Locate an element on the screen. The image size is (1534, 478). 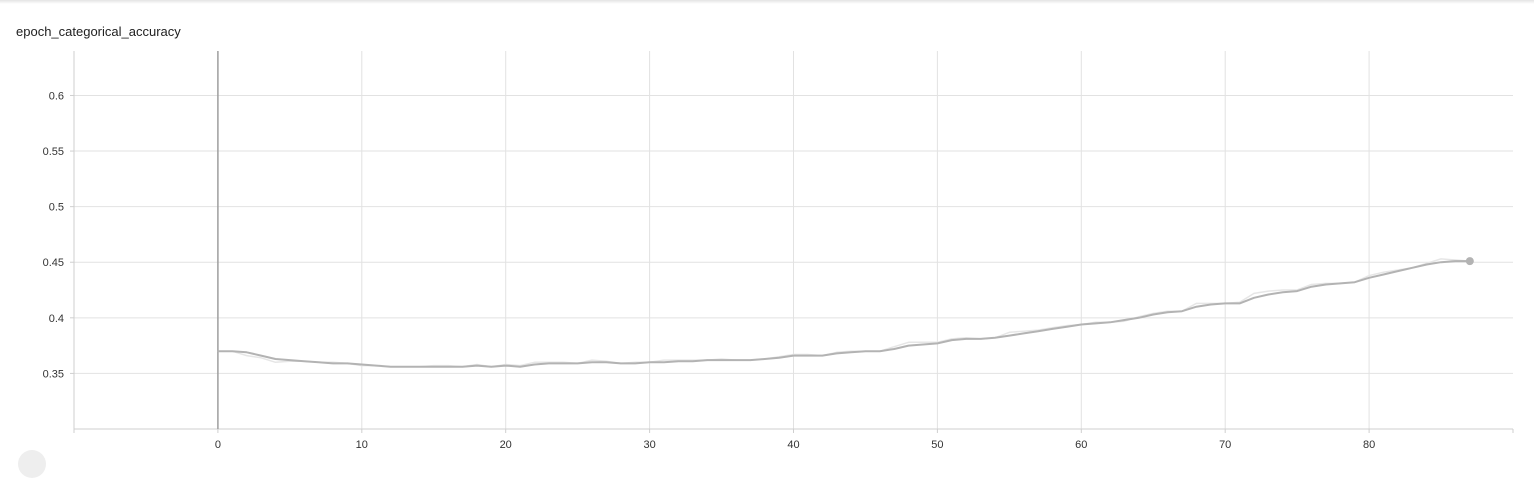
y-tick-label: 0.4 is located at coordinates (56, 319).